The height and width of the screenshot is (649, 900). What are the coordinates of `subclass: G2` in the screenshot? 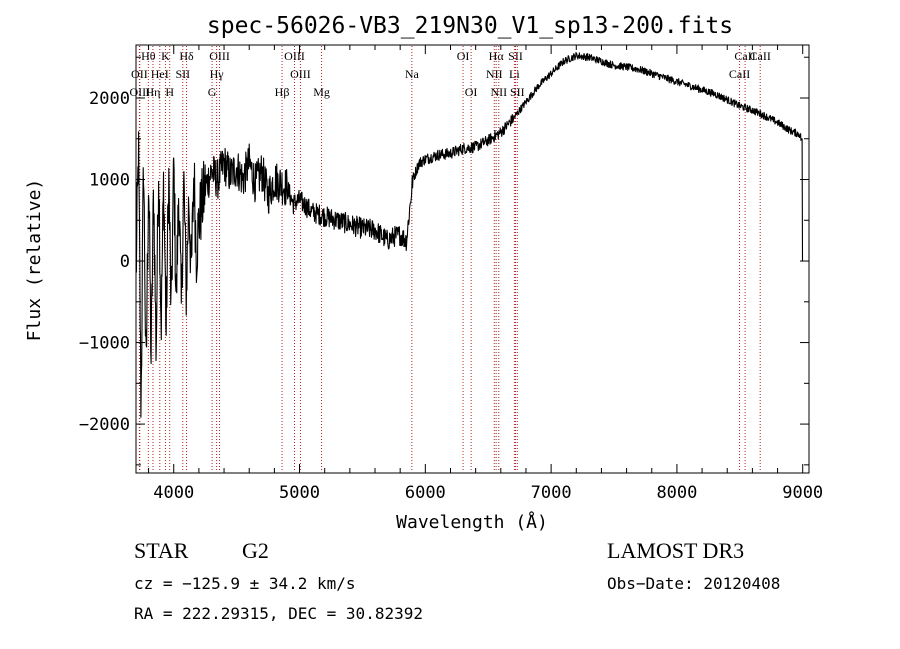 It's located at (255, 550).